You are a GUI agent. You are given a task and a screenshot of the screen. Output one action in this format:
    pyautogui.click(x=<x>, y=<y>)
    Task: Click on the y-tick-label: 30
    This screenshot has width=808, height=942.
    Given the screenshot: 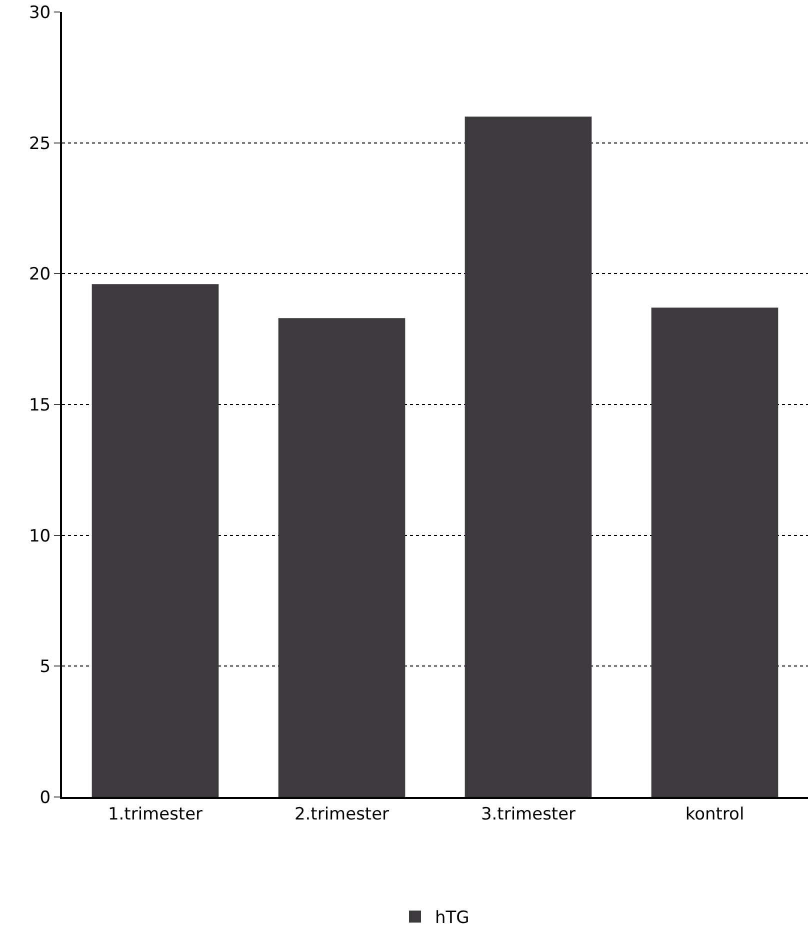 What is the action you would take?
    pyautogui.click(x=39, y=12)
    